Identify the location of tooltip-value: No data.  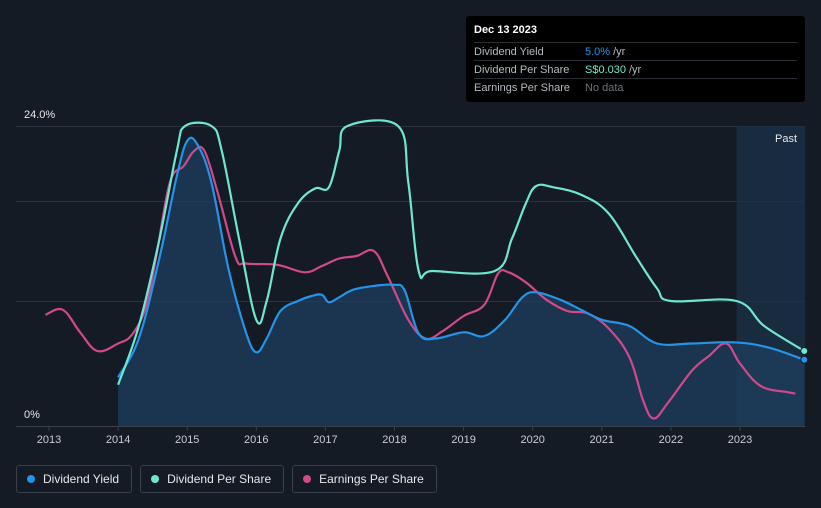
(604, 87).